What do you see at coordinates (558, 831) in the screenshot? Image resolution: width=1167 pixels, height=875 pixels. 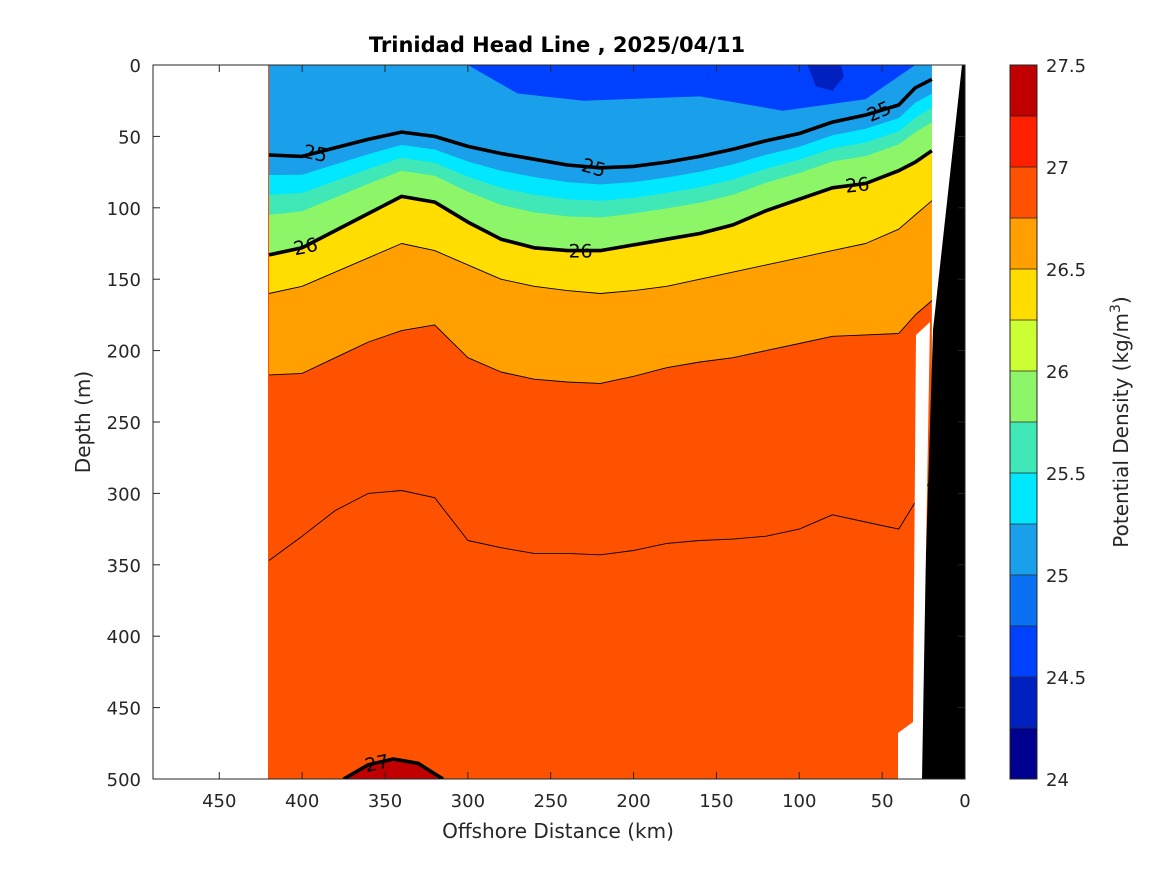 I see `x-axis-label: Offshore Distance (km)` at bounding box center [558, 831].